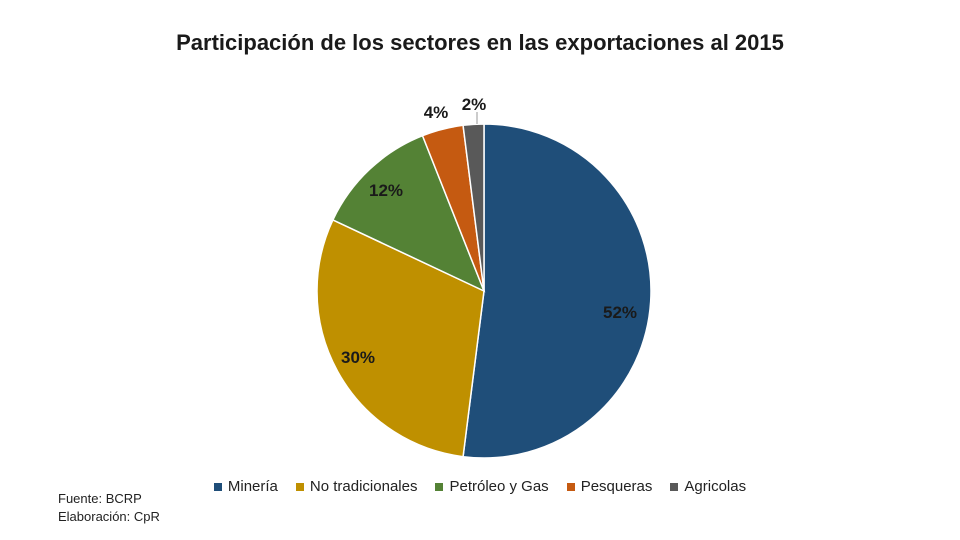 The height and width of the screenshot is (540, 960). Describe the element at coordinates (474, 104) in the screenshot. I see `data-label-agricolas: 2%` at that location.